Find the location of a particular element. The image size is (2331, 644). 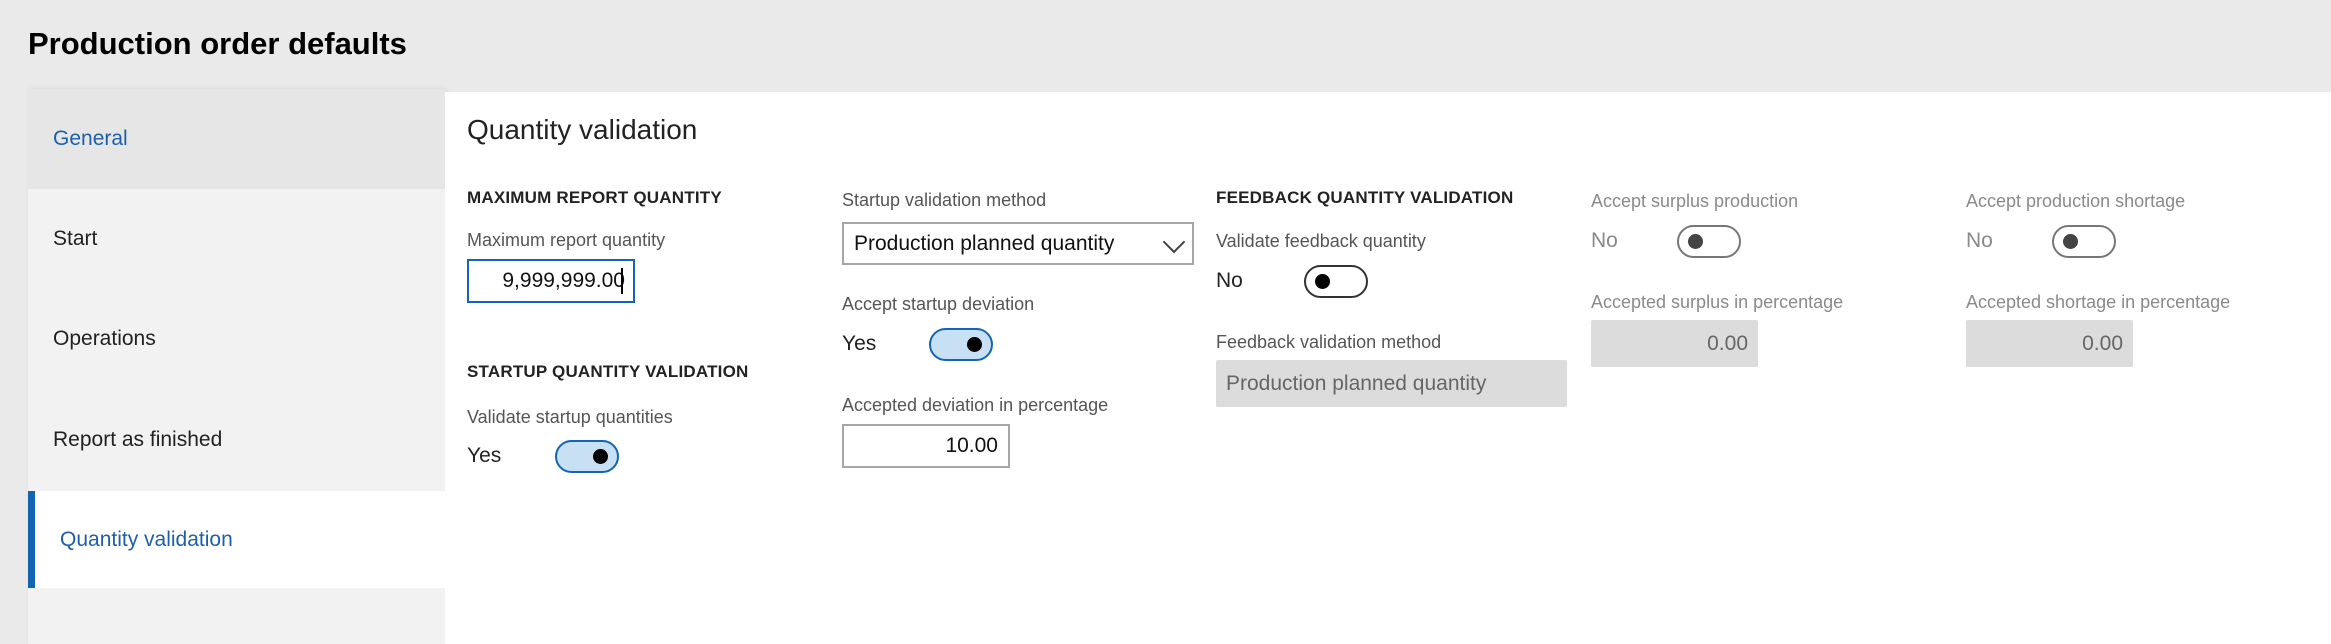

sidebar-item-start: Start is located at coordinates (236, 239).